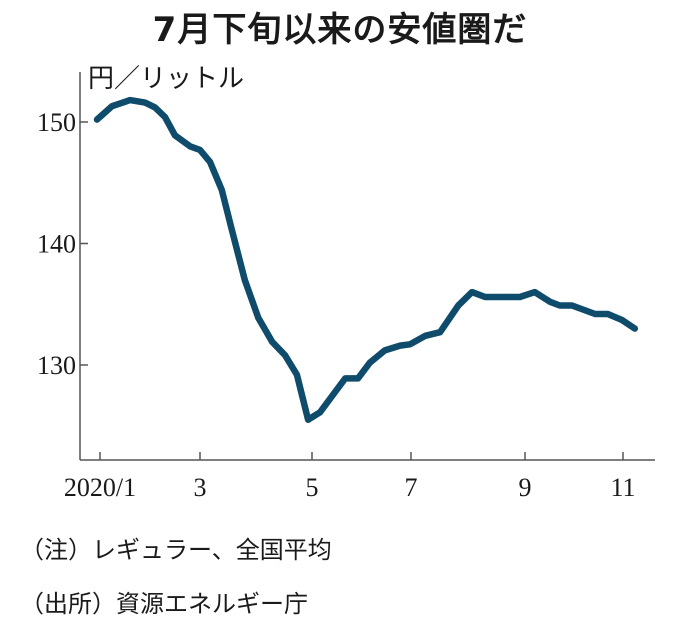  What do you see at coordinates (411, 487) in the screenshot?
I see `x-tick-label: 7` at bounding box center [411, 487].